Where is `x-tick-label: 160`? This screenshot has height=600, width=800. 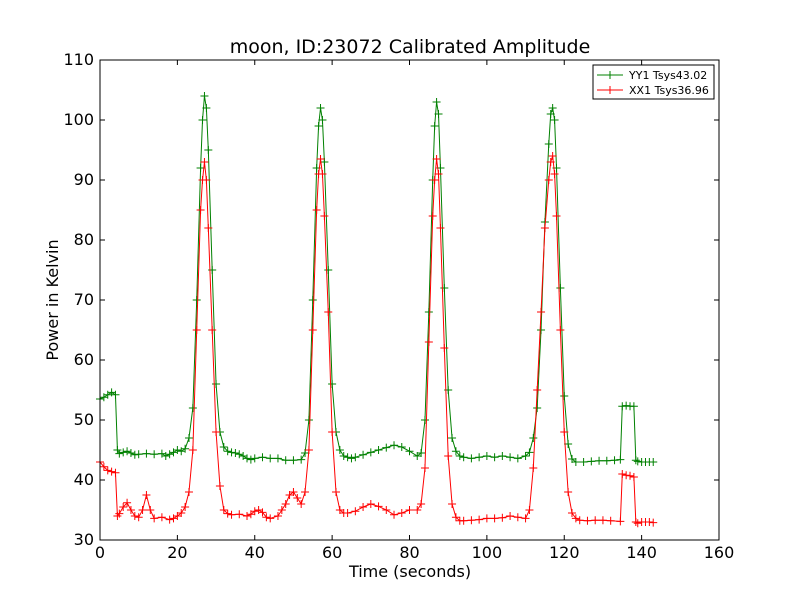 x-tick-label: 160 is located at coordinates (719, 552).